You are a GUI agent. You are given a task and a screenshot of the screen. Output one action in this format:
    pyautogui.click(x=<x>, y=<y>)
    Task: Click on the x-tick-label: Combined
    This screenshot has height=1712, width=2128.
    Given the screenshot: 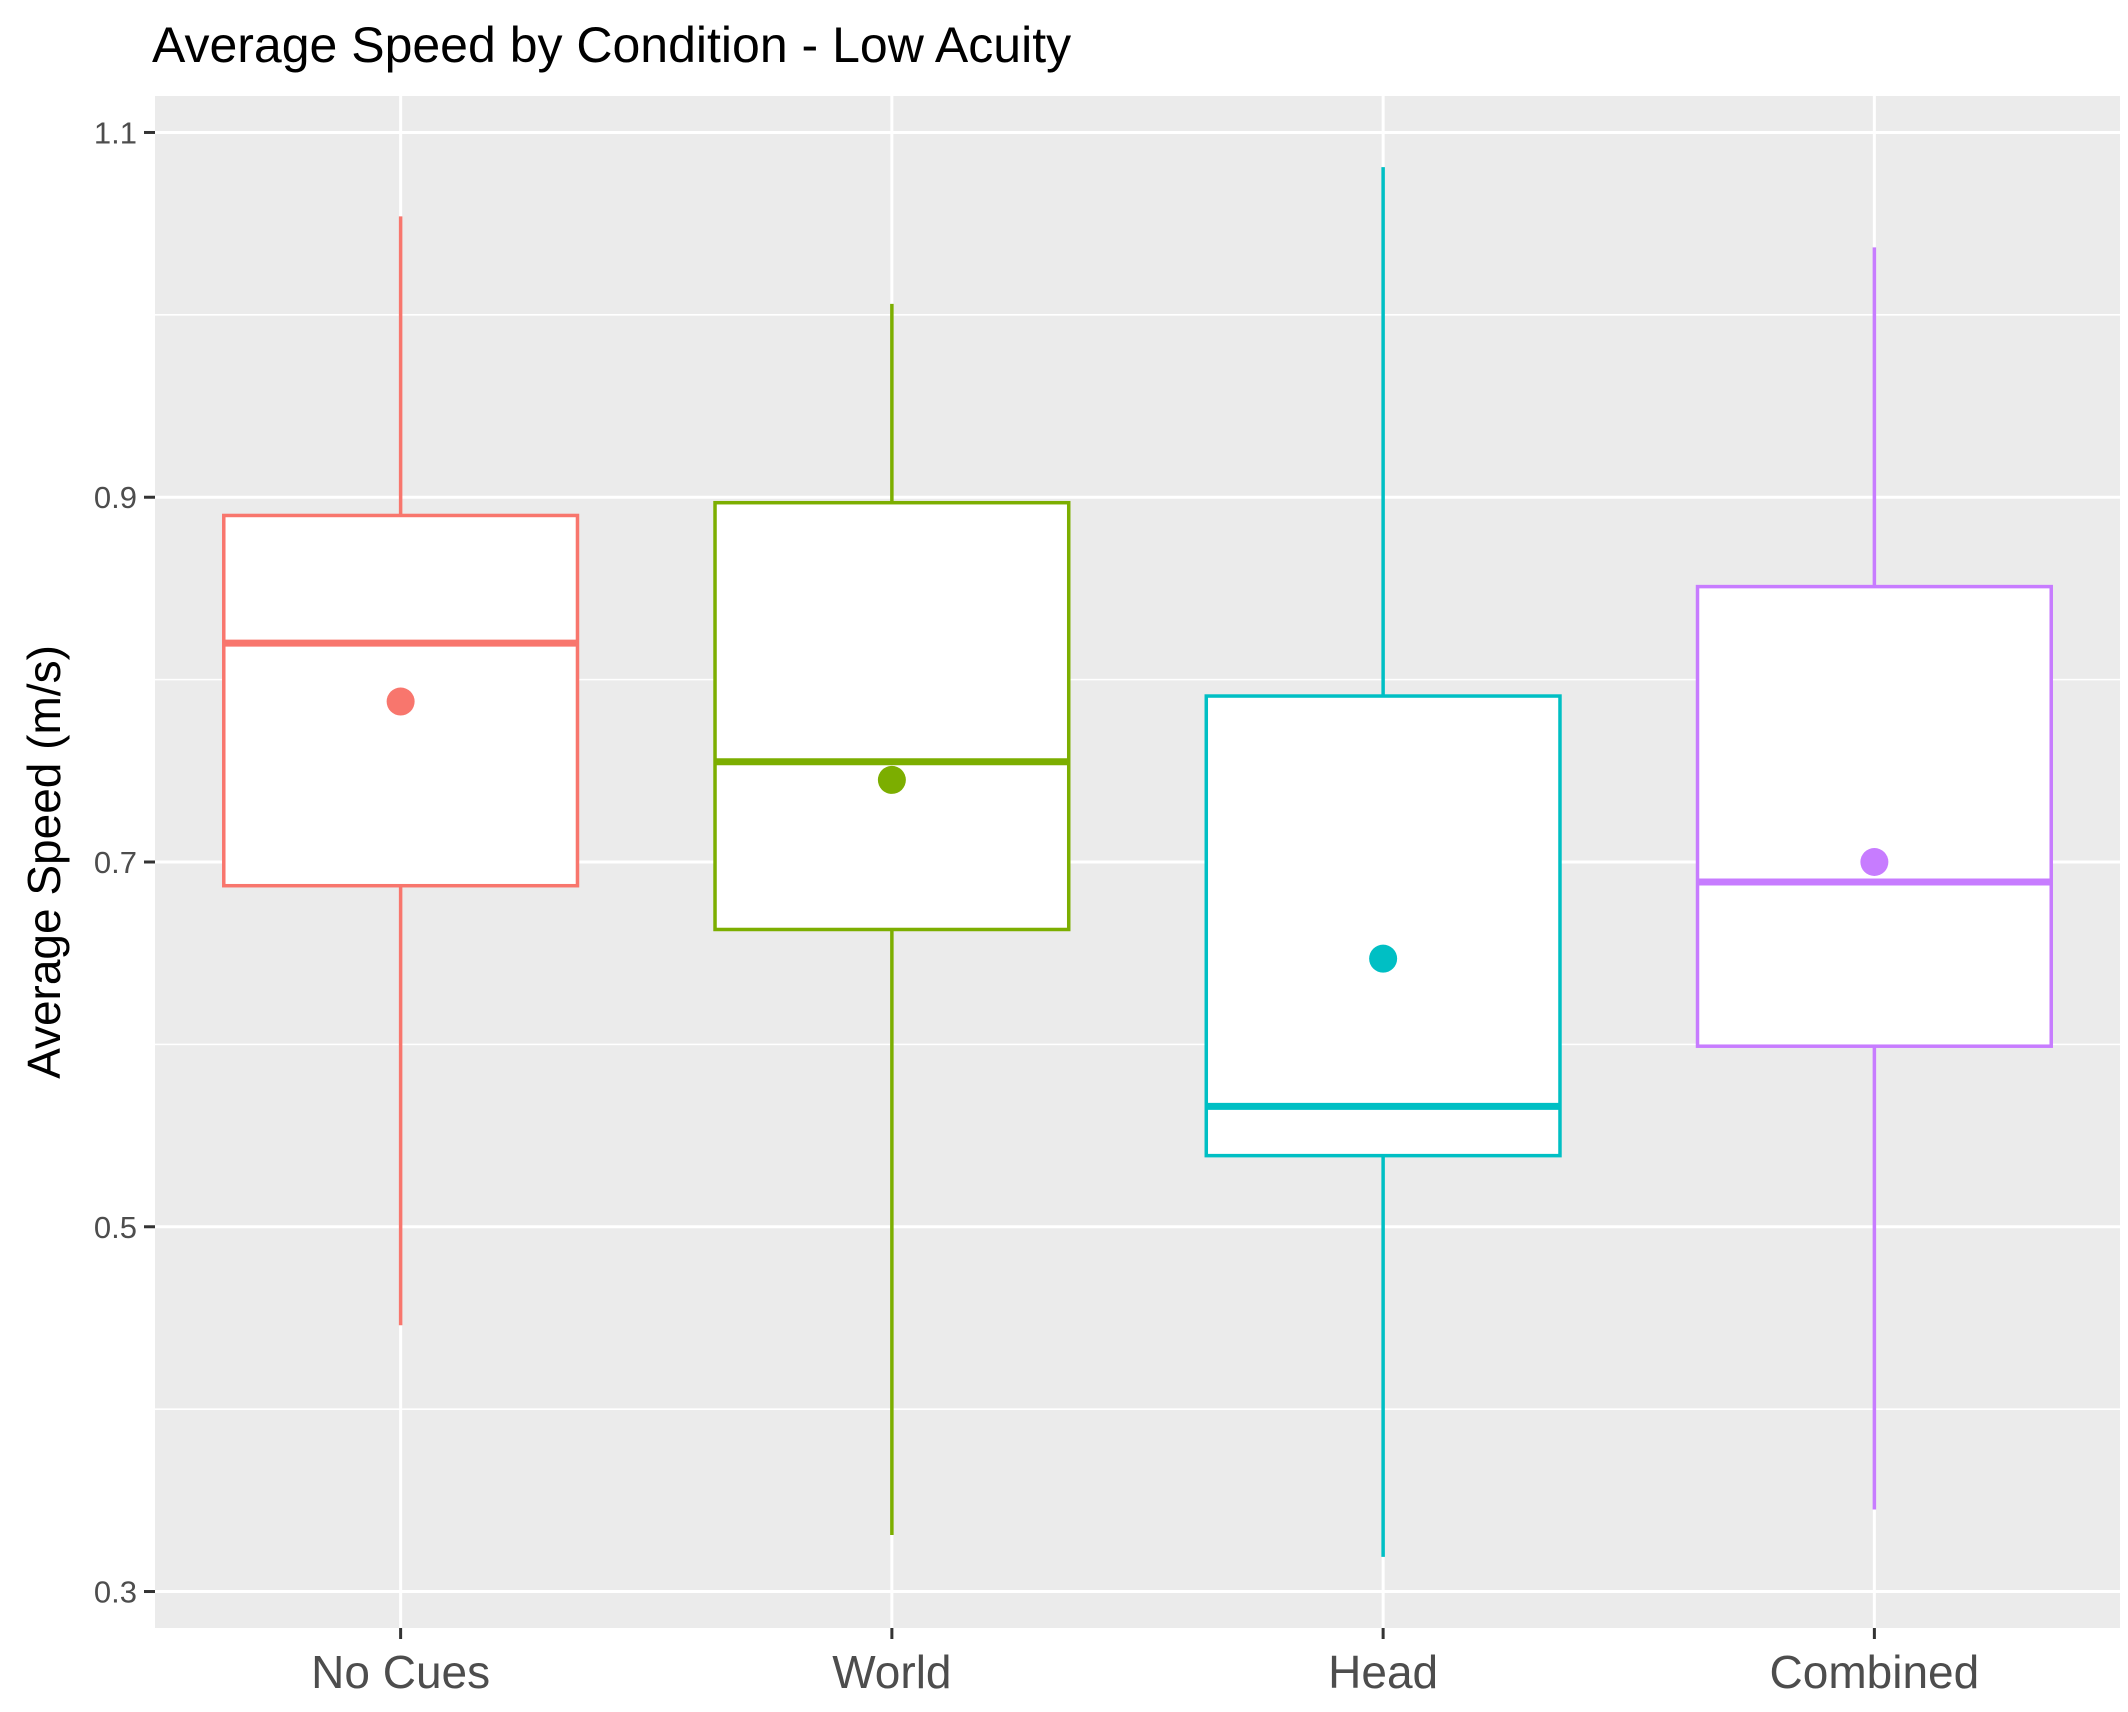 What is the action you would take?
    pyautogui.click(x=1875, y=1672)
    